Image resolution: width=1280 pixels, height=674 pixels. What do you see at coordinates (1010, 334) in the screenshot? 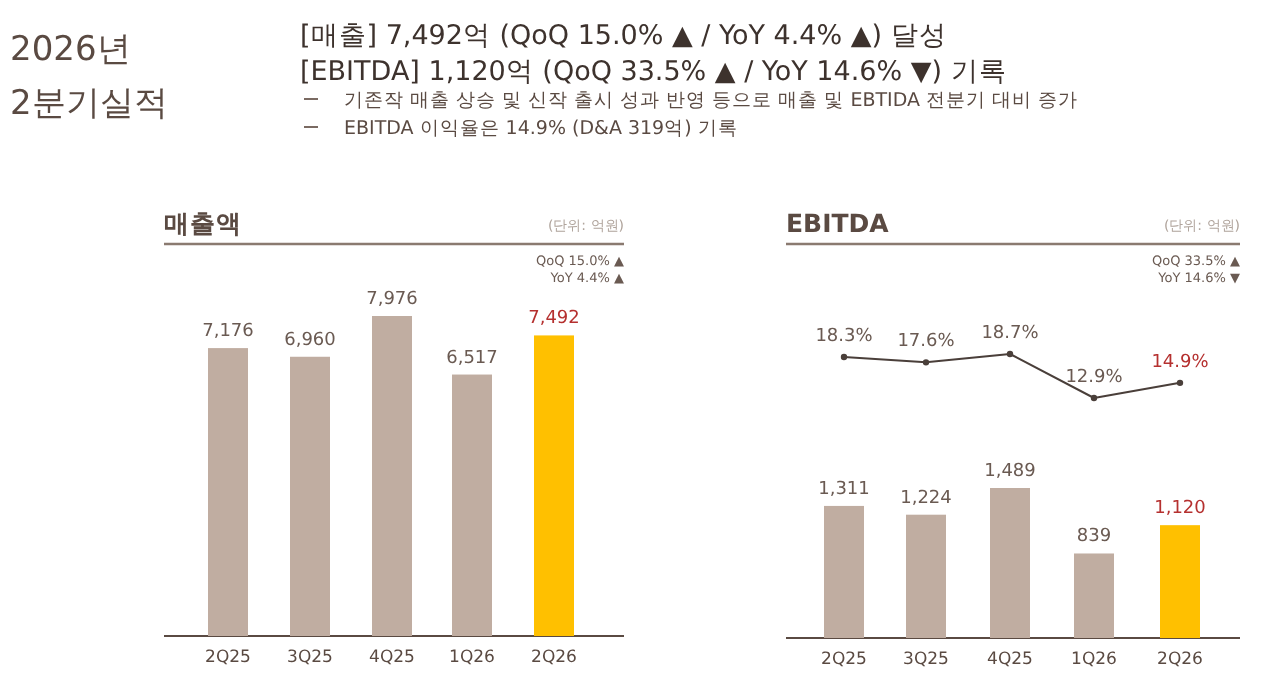
I see `data-label: 18.7%` at bounding box center [1010, 334].